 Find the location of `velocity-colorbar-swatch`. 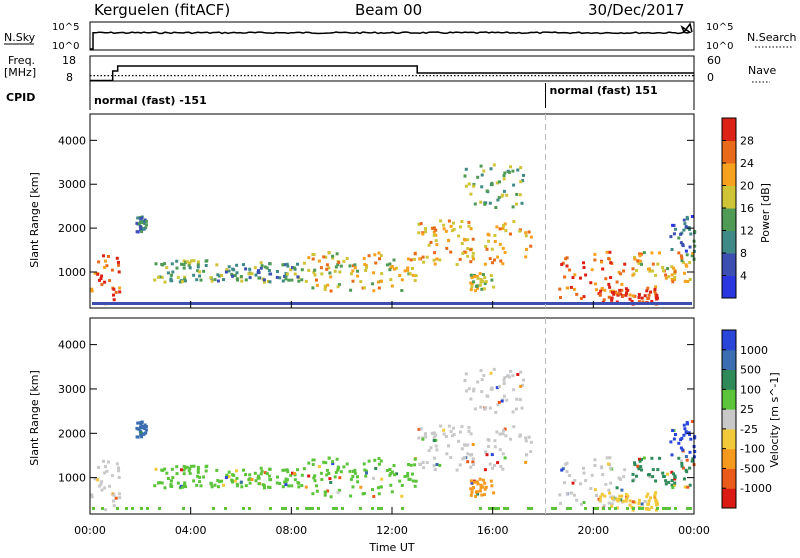

velocity-colorbar-swatch is located at coordinates (729, 498).